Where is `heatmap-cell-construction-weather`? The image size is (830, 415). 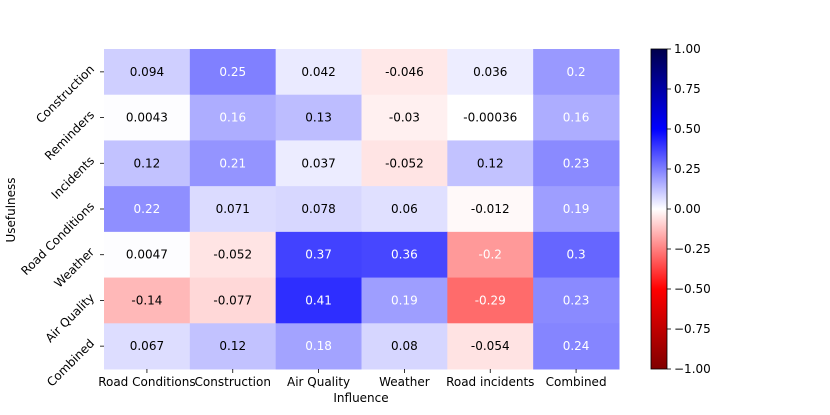 heatmap-cell-construction-weather is located at coordinates (404, 72).